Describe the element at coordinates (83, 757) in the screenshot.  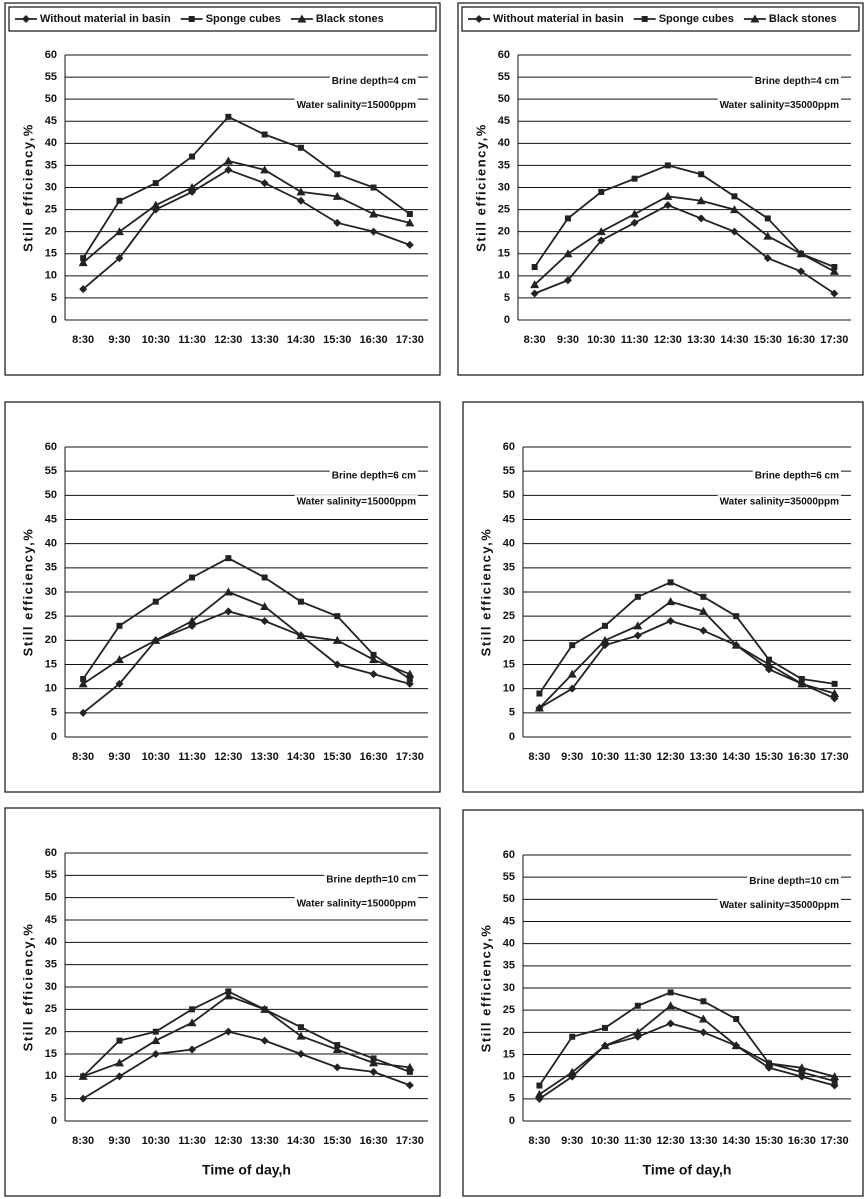
I see `x-tick-label: 8:30` at that location.